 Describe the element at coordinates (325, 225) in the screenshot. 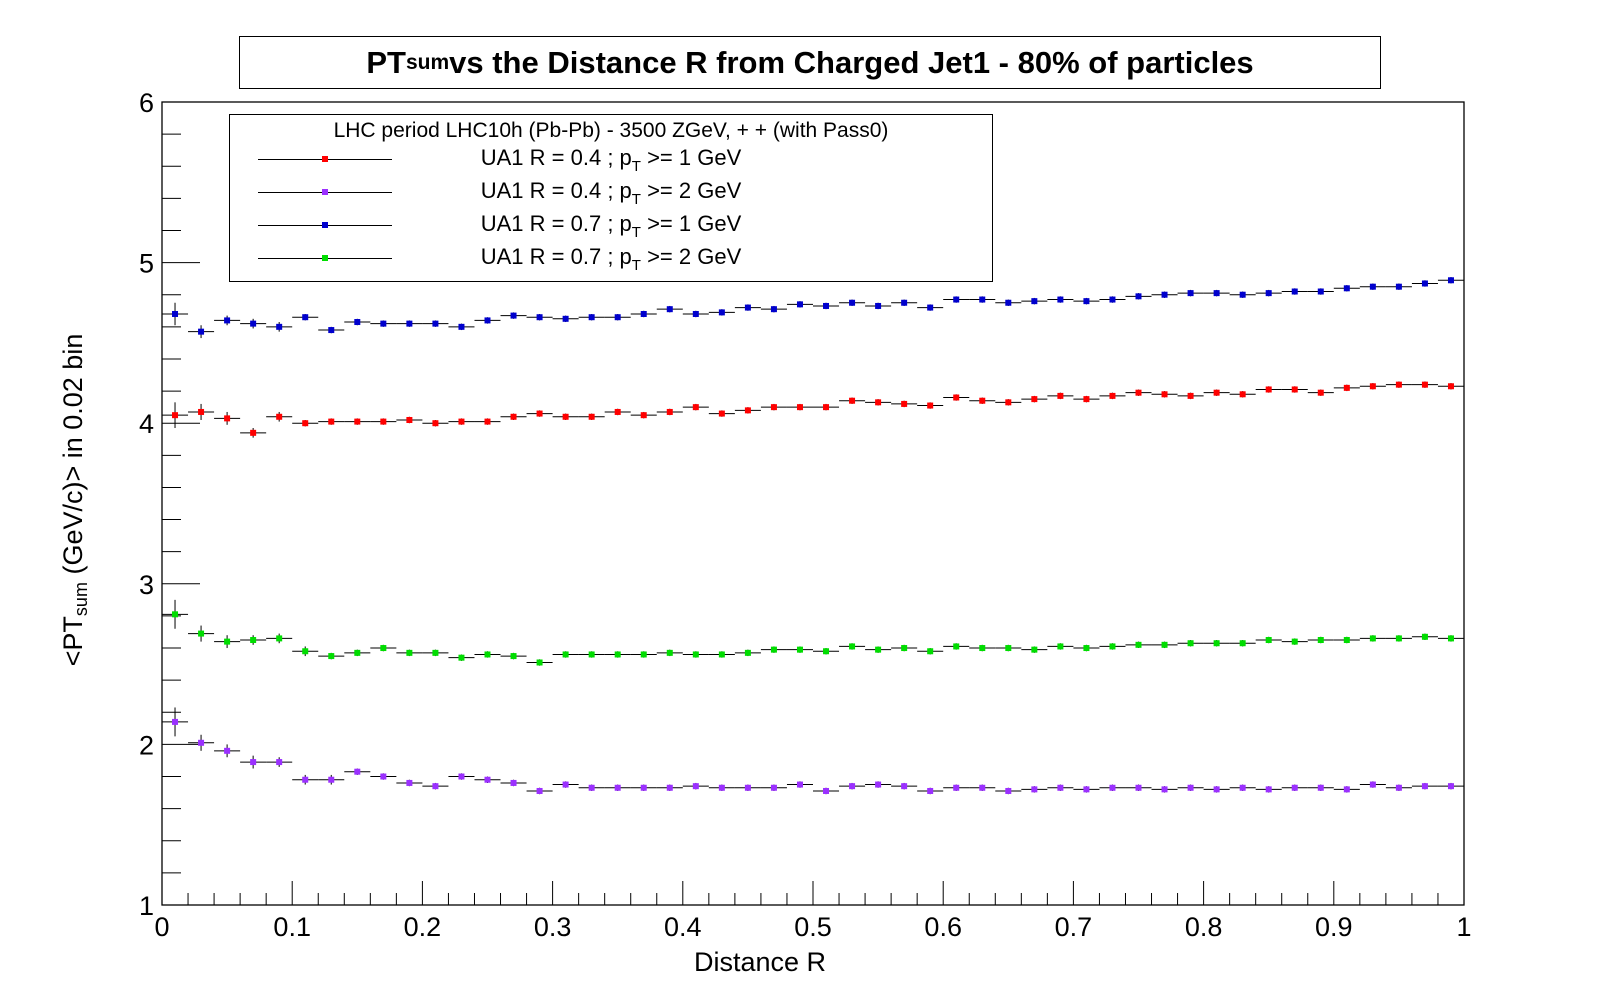

I see `legend-marker` at that location.